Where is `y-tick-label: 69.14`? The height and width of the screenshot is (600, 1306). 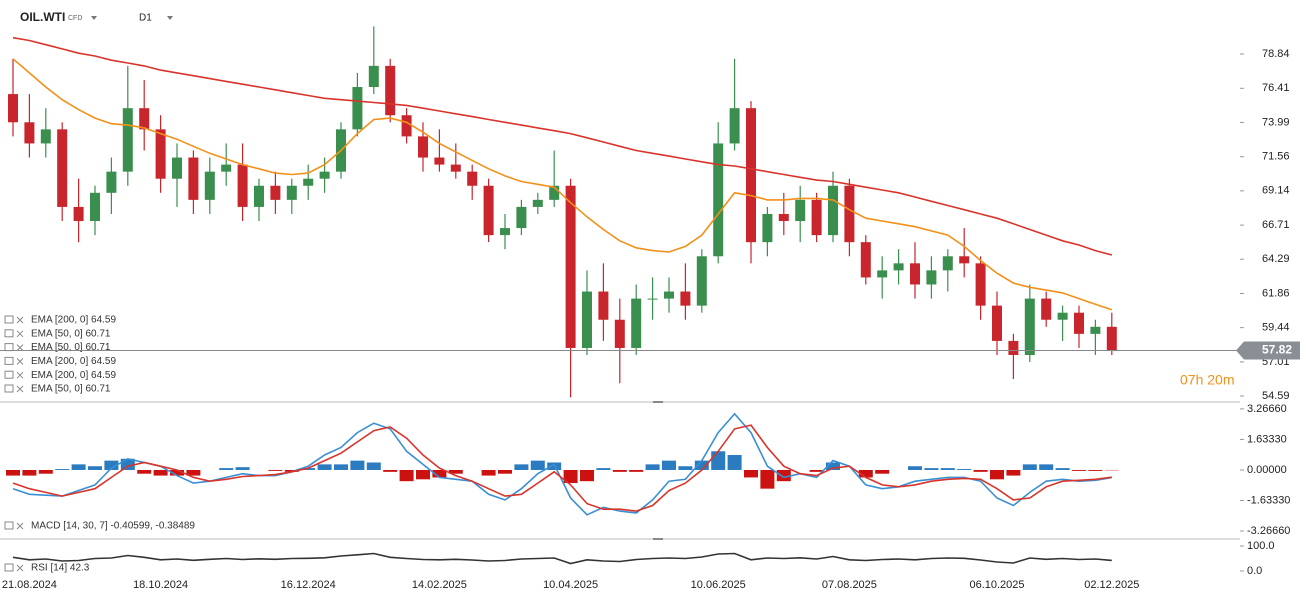 y-tick-label: 69.14 is located at coordinates (1276, 191).